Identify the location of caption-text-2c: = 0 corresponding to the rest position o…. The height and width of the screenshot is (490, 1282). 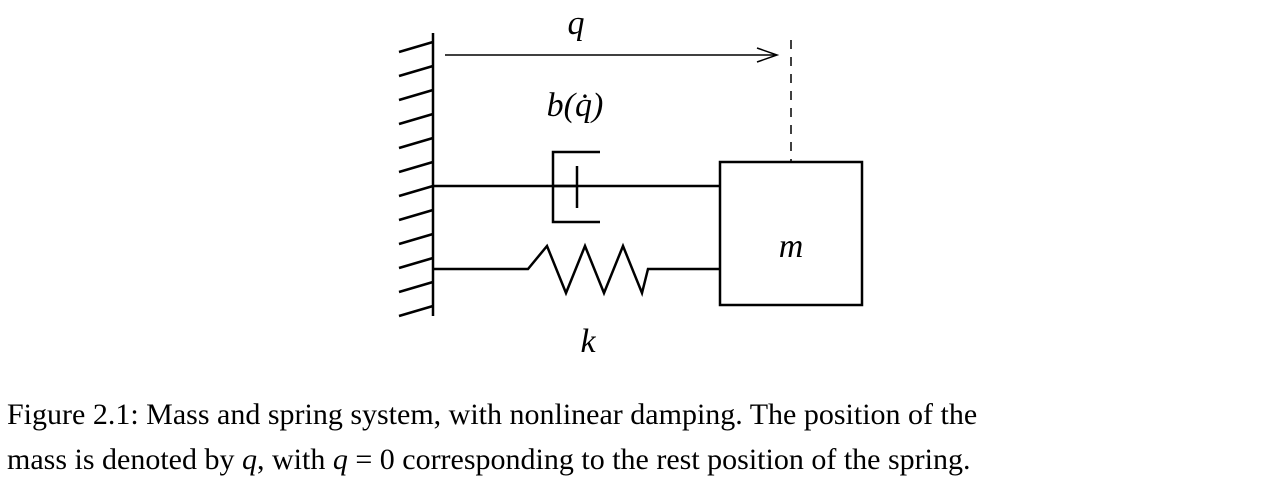
(663, 459).